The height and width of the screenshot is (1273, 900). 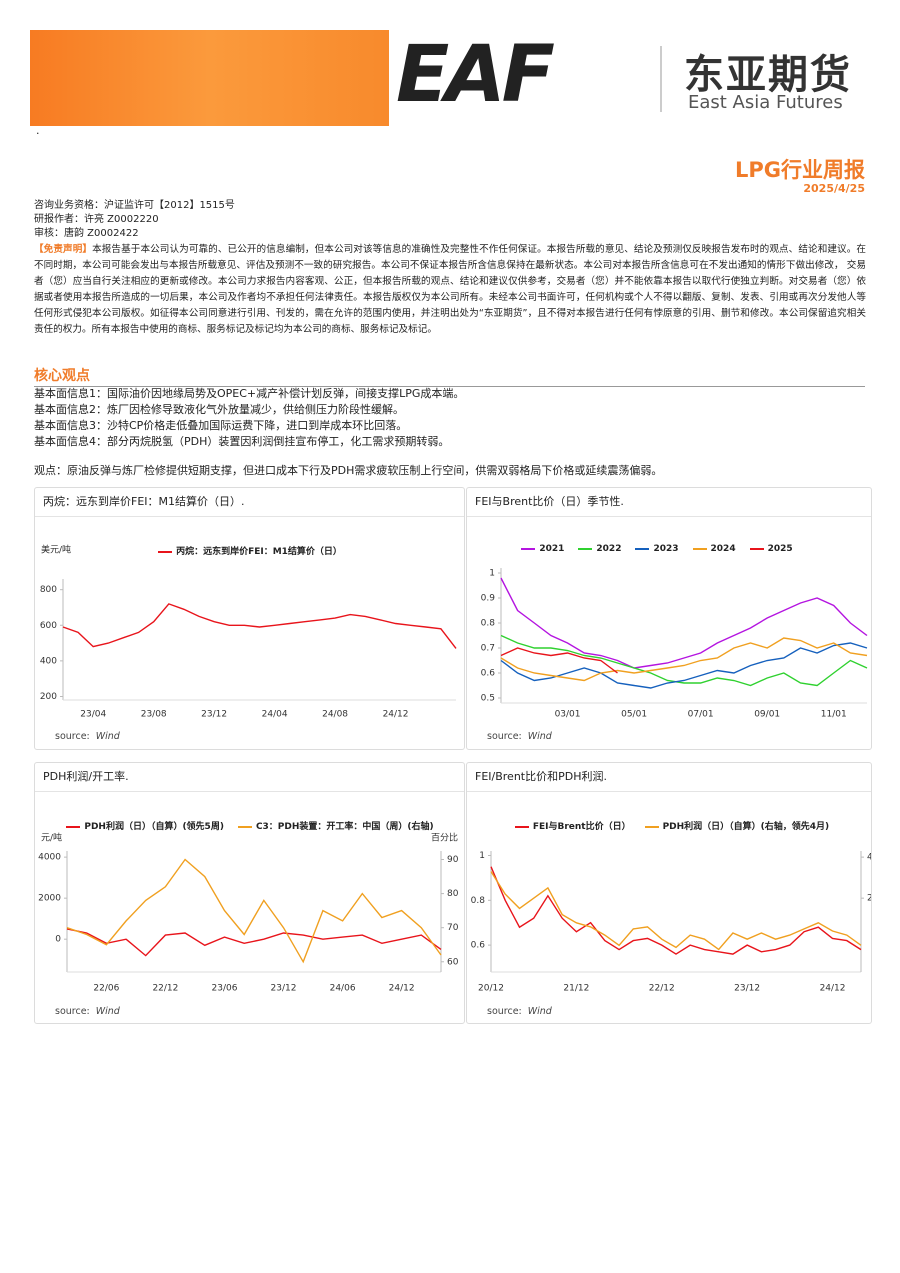 What do you see at coordinates (576, 989) in the screenshot?
I see `x-tick-label: 21/12` at bounding box center [576, 989].